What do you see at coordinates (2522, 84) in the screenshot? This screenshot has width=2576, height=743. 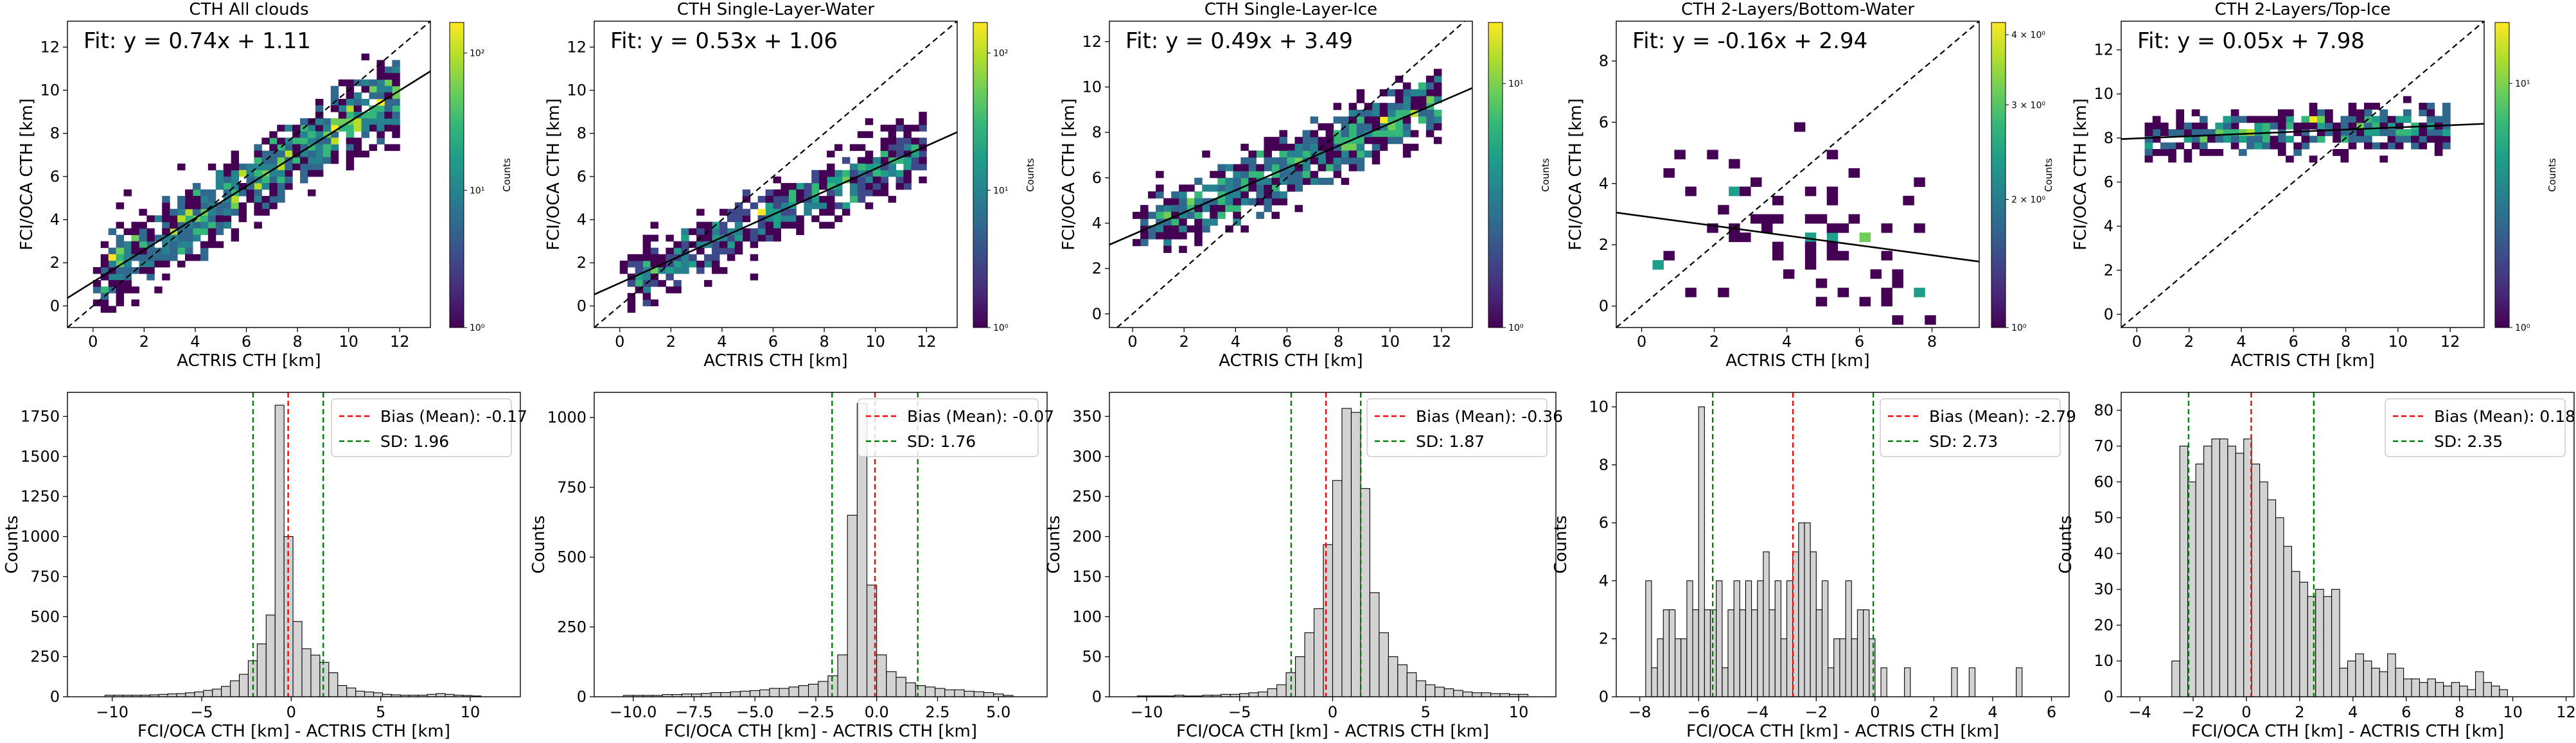 I see `colorbar-tick-label: 10¹` at bounding box center [2522, 84].